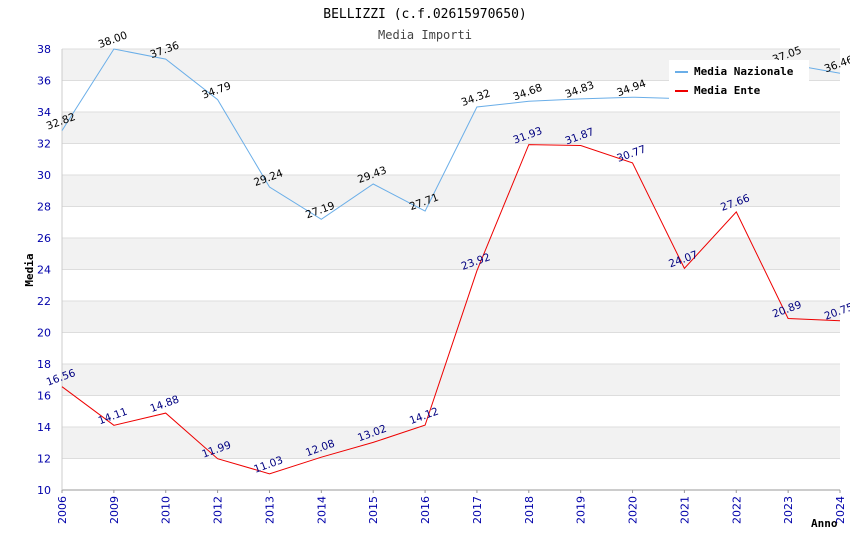 This screenshot has width=850, height=555. What do you see at coordinates (44, 112) in the screenshot?
I see `y-tick-label: 34` at bounding box center [44, 112].